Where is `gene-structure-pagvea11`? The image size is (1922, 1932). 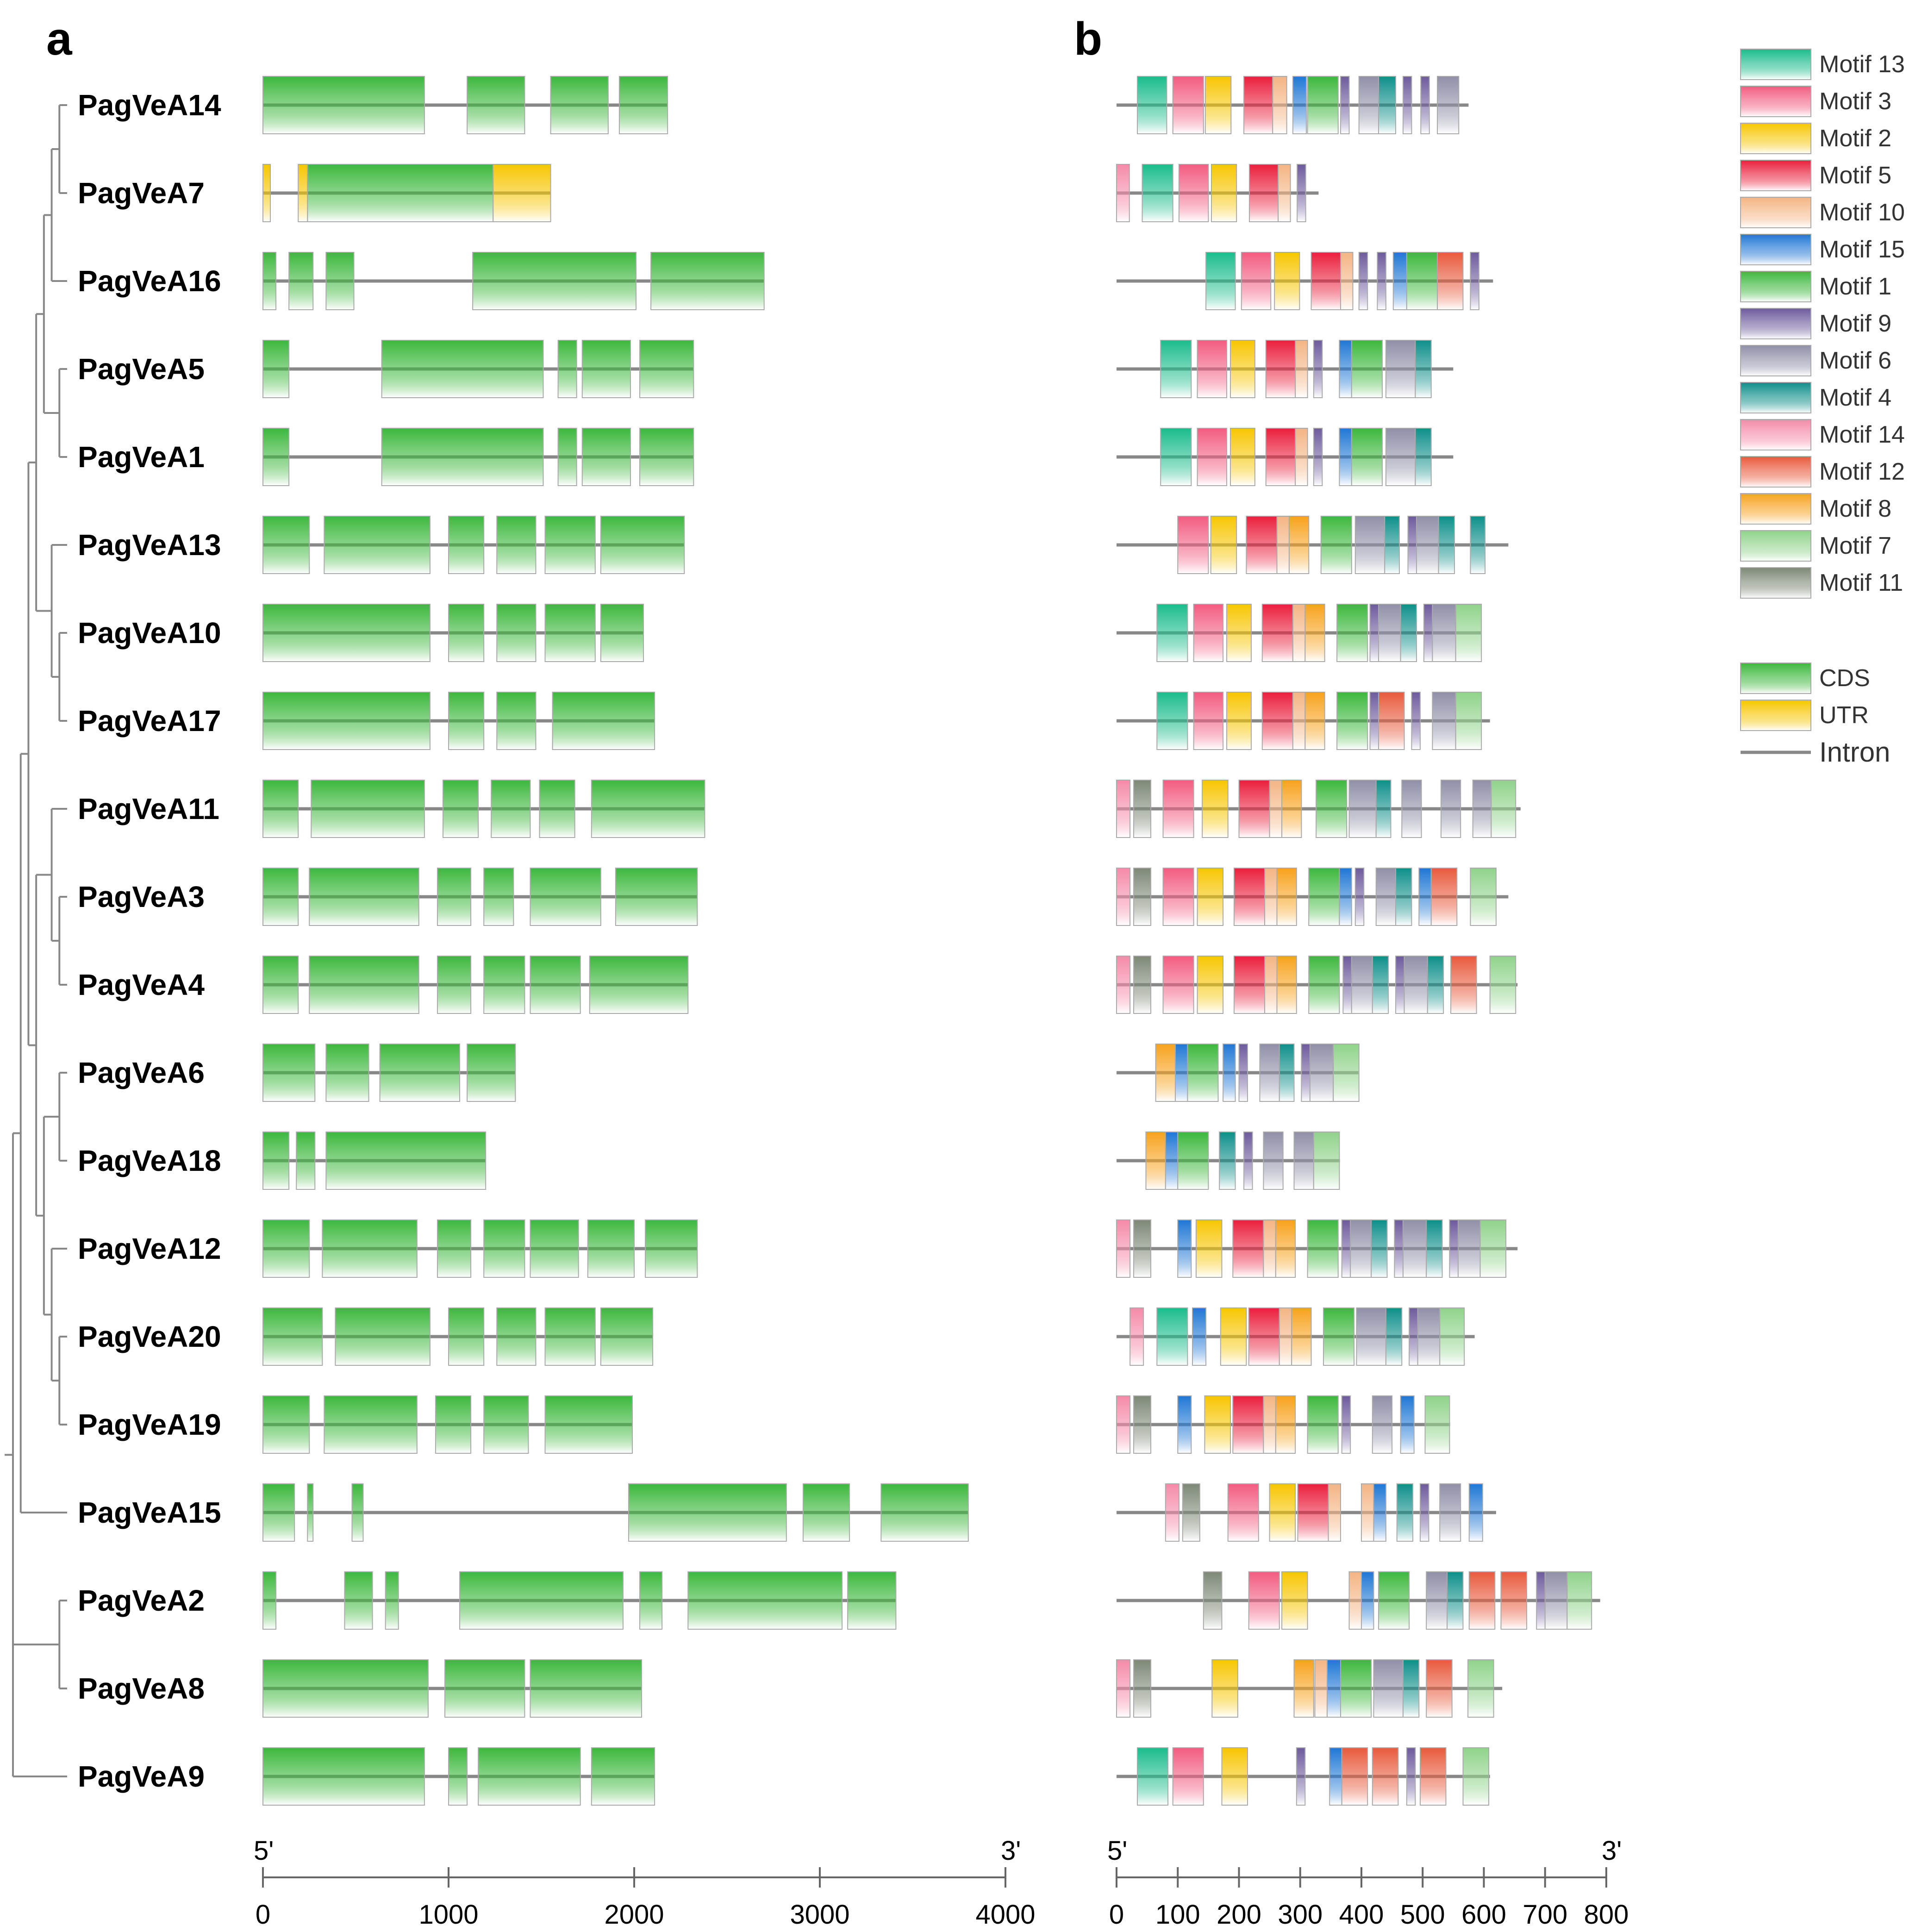 gene-structure-pagvea11 is located at coordinates (483, 809).